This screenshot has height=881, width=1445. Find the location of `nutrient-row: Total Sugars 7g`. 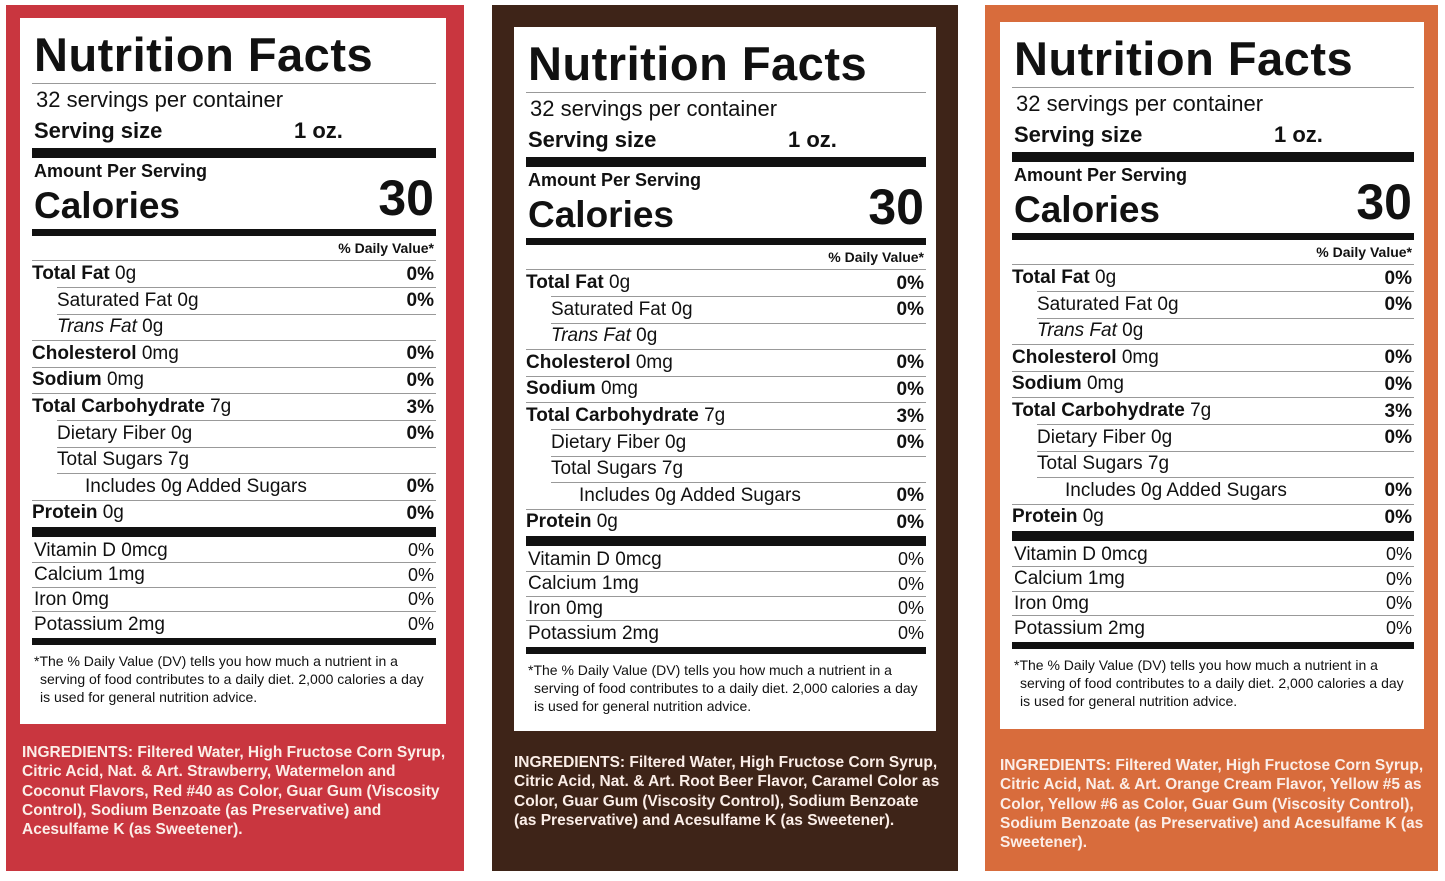

nutrient-row: Total Sugars 7g is located at coordinates (123, 459).